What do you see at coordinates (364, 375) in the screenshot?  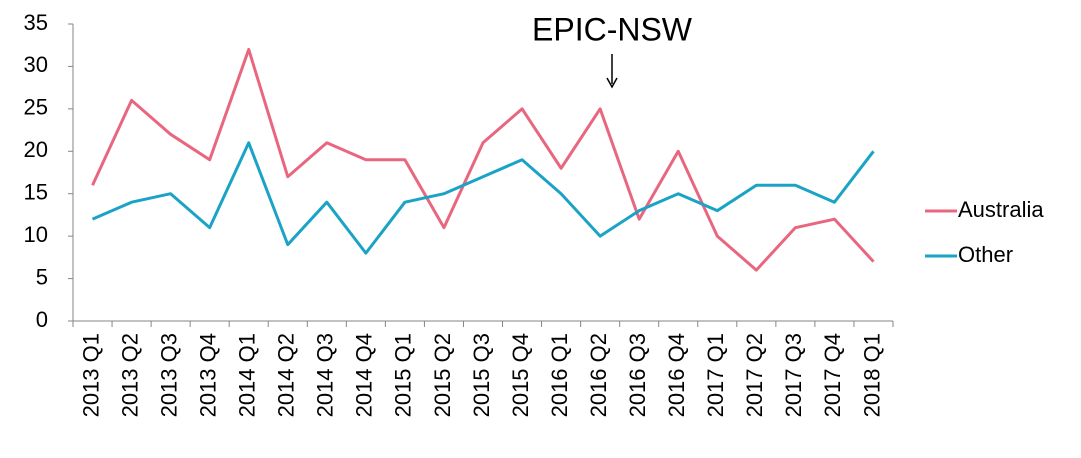 I see `x-tick-label: 2014 Q4` at bounding box center [364, 375].